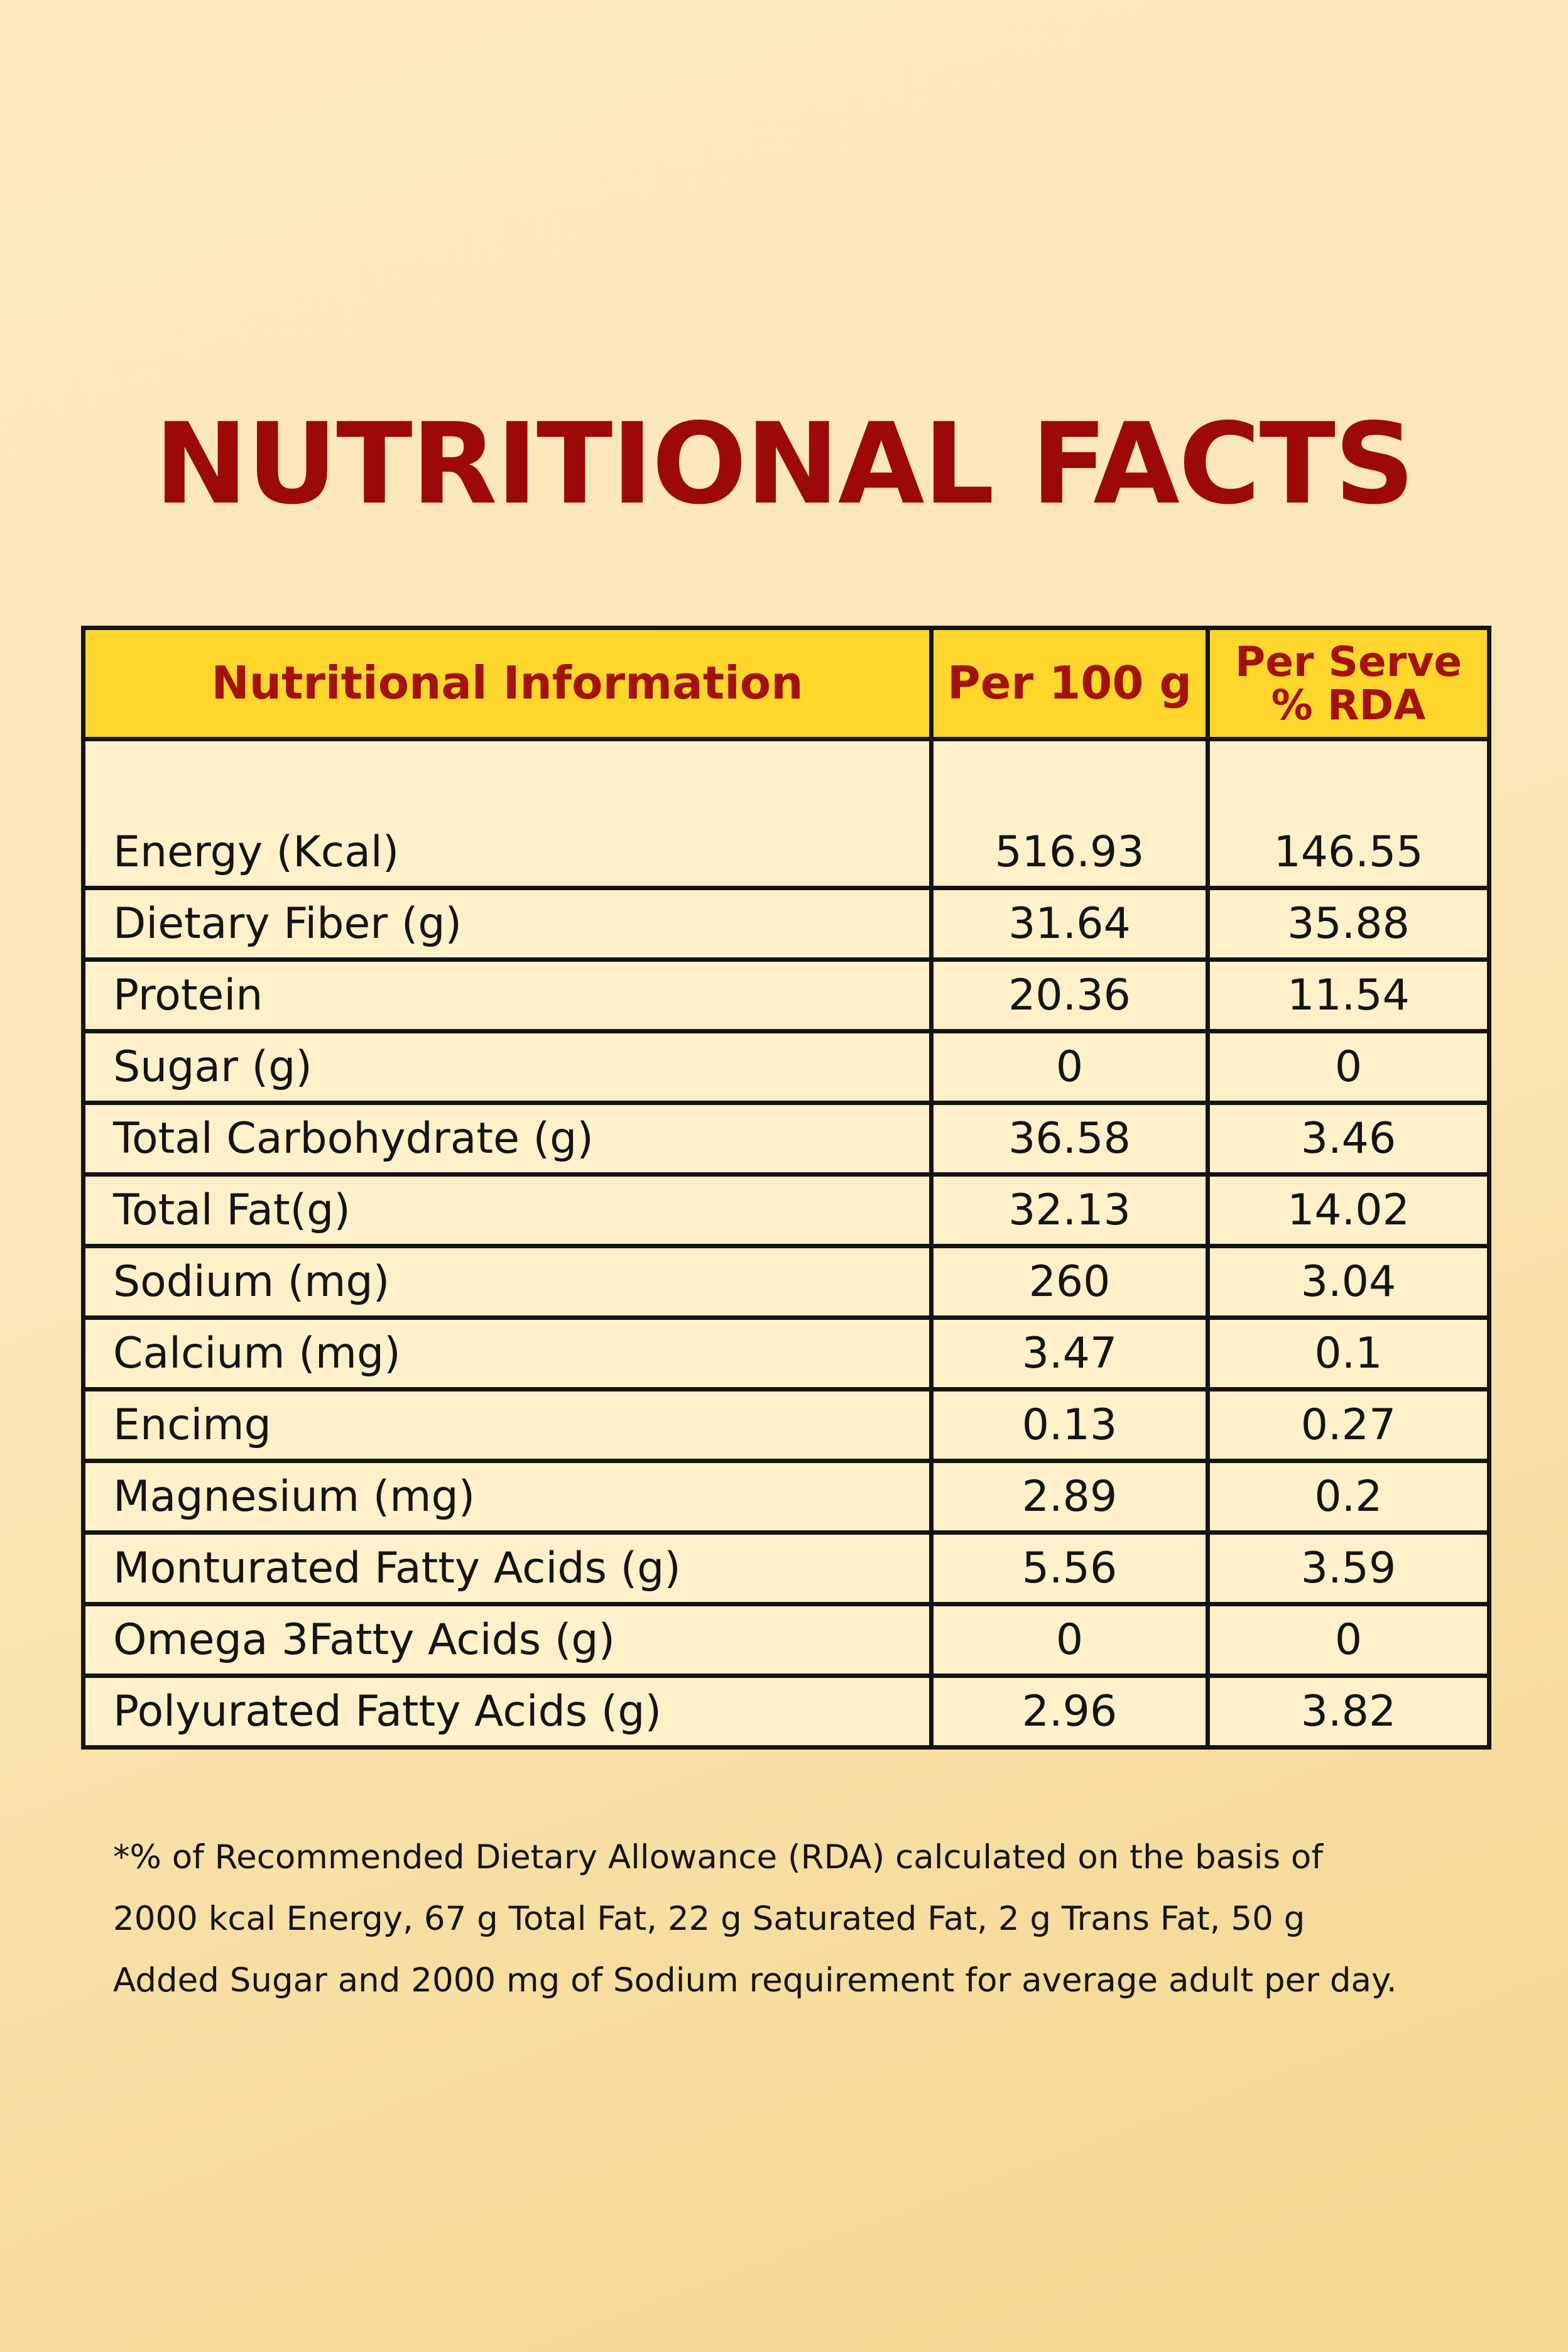  What do you see at coordinates (507, 1139) in the screenshot?
I see `nutrient-name: Total Carbohydrate (g)` at bounding box center [507, 1139].